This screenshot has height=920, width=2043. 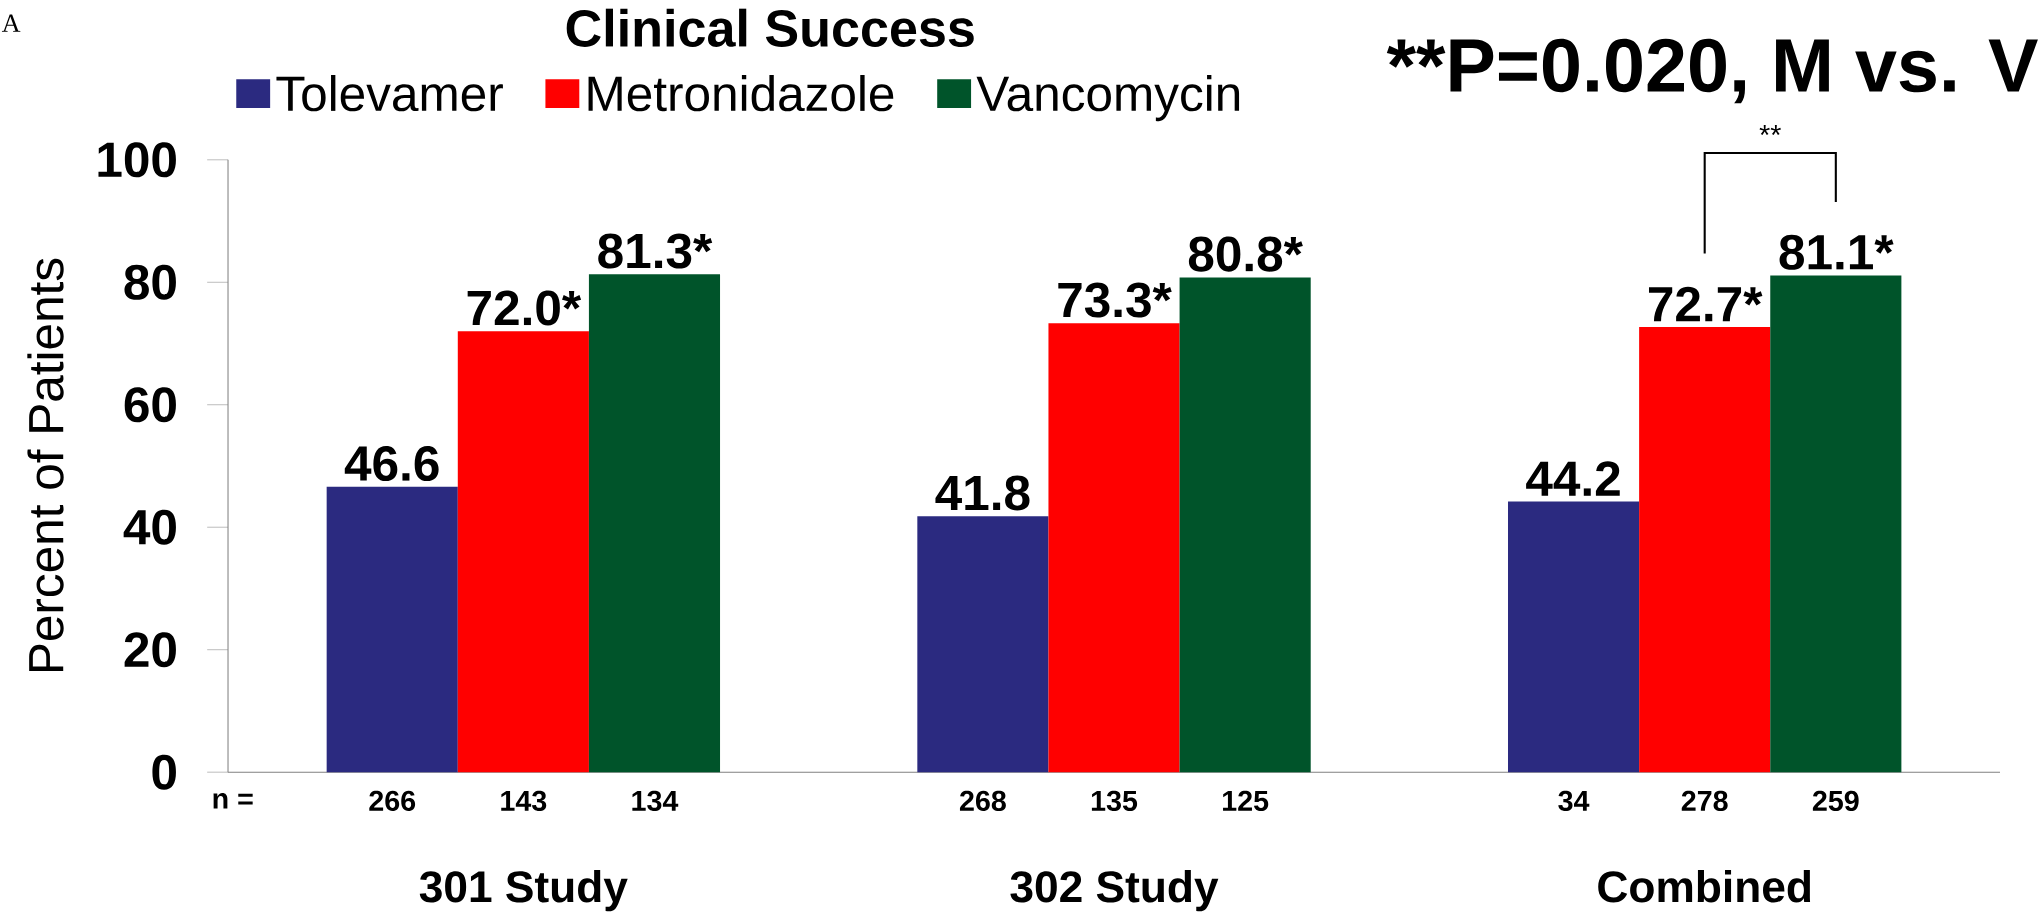 What do you see at coordinates (982, 801) in the screenshot?
I see `text: 268` at bounding box center [982, 801].